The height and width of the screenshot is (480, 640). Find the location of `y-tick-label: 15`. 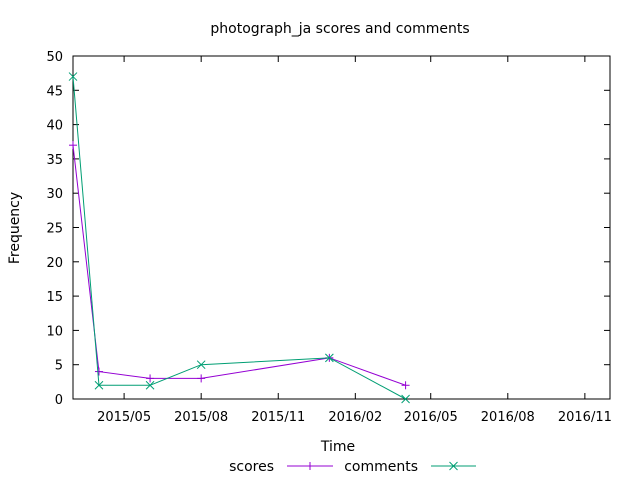

y-tick-label: 15 is located at coordinates (54, 297).